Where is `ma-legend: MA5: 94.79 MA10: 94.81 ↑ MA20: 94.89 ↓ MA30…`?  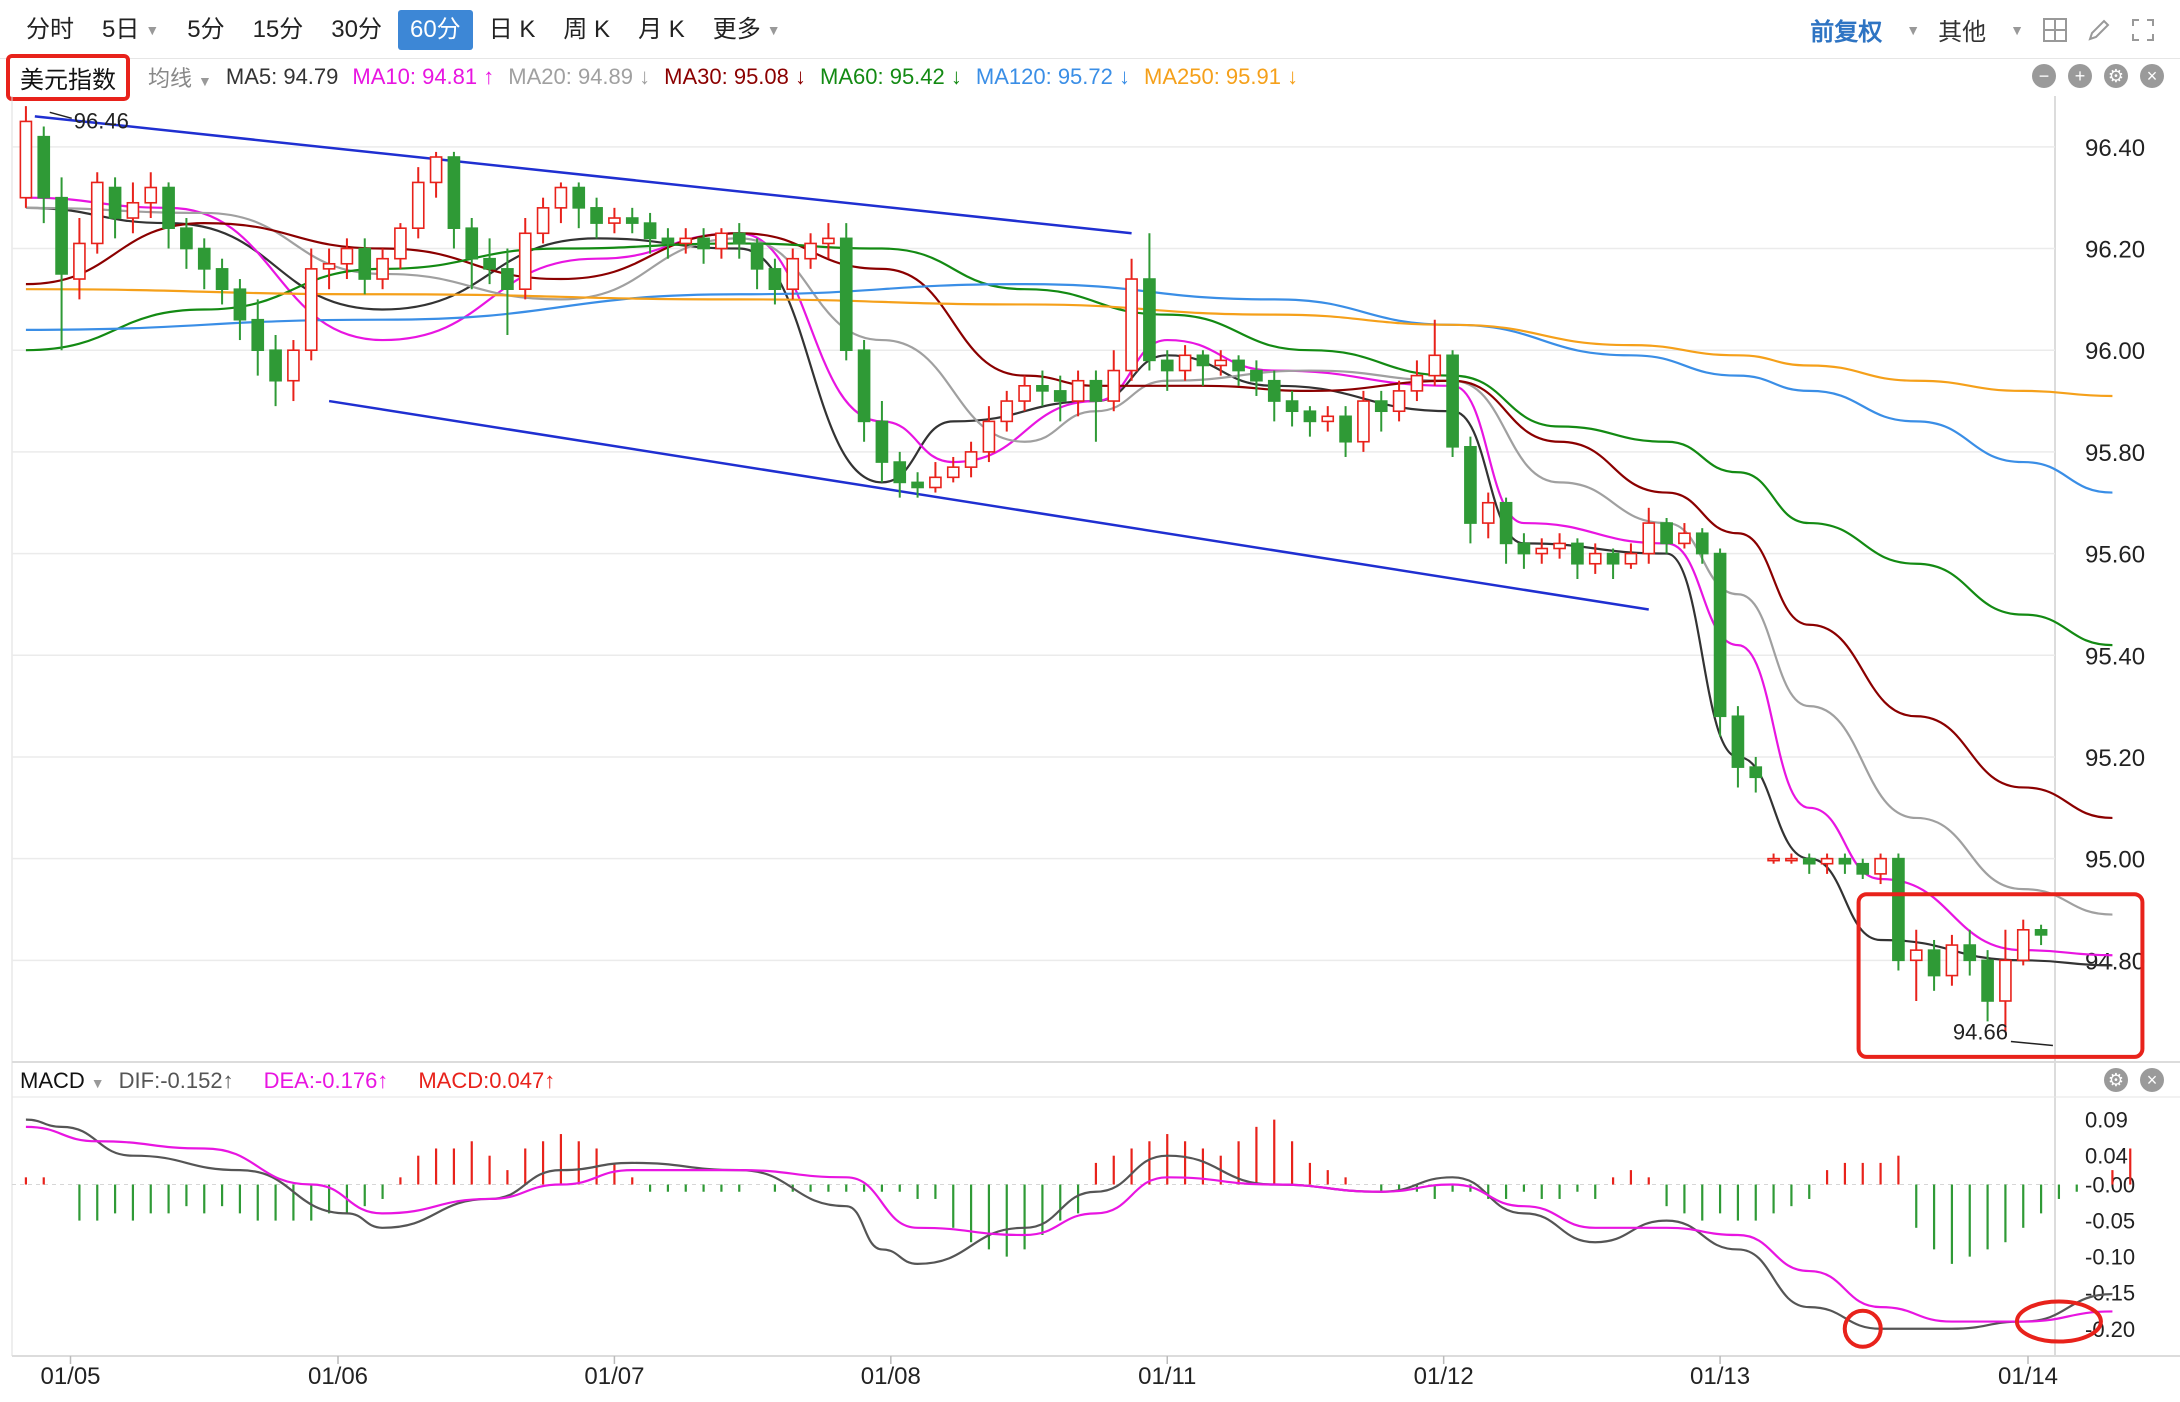
ma-legend: MA5: 94.79 MA10: 94.81 ↑ MA20: 94.89 ↓ MA30… is located at coordinates (755, 77).